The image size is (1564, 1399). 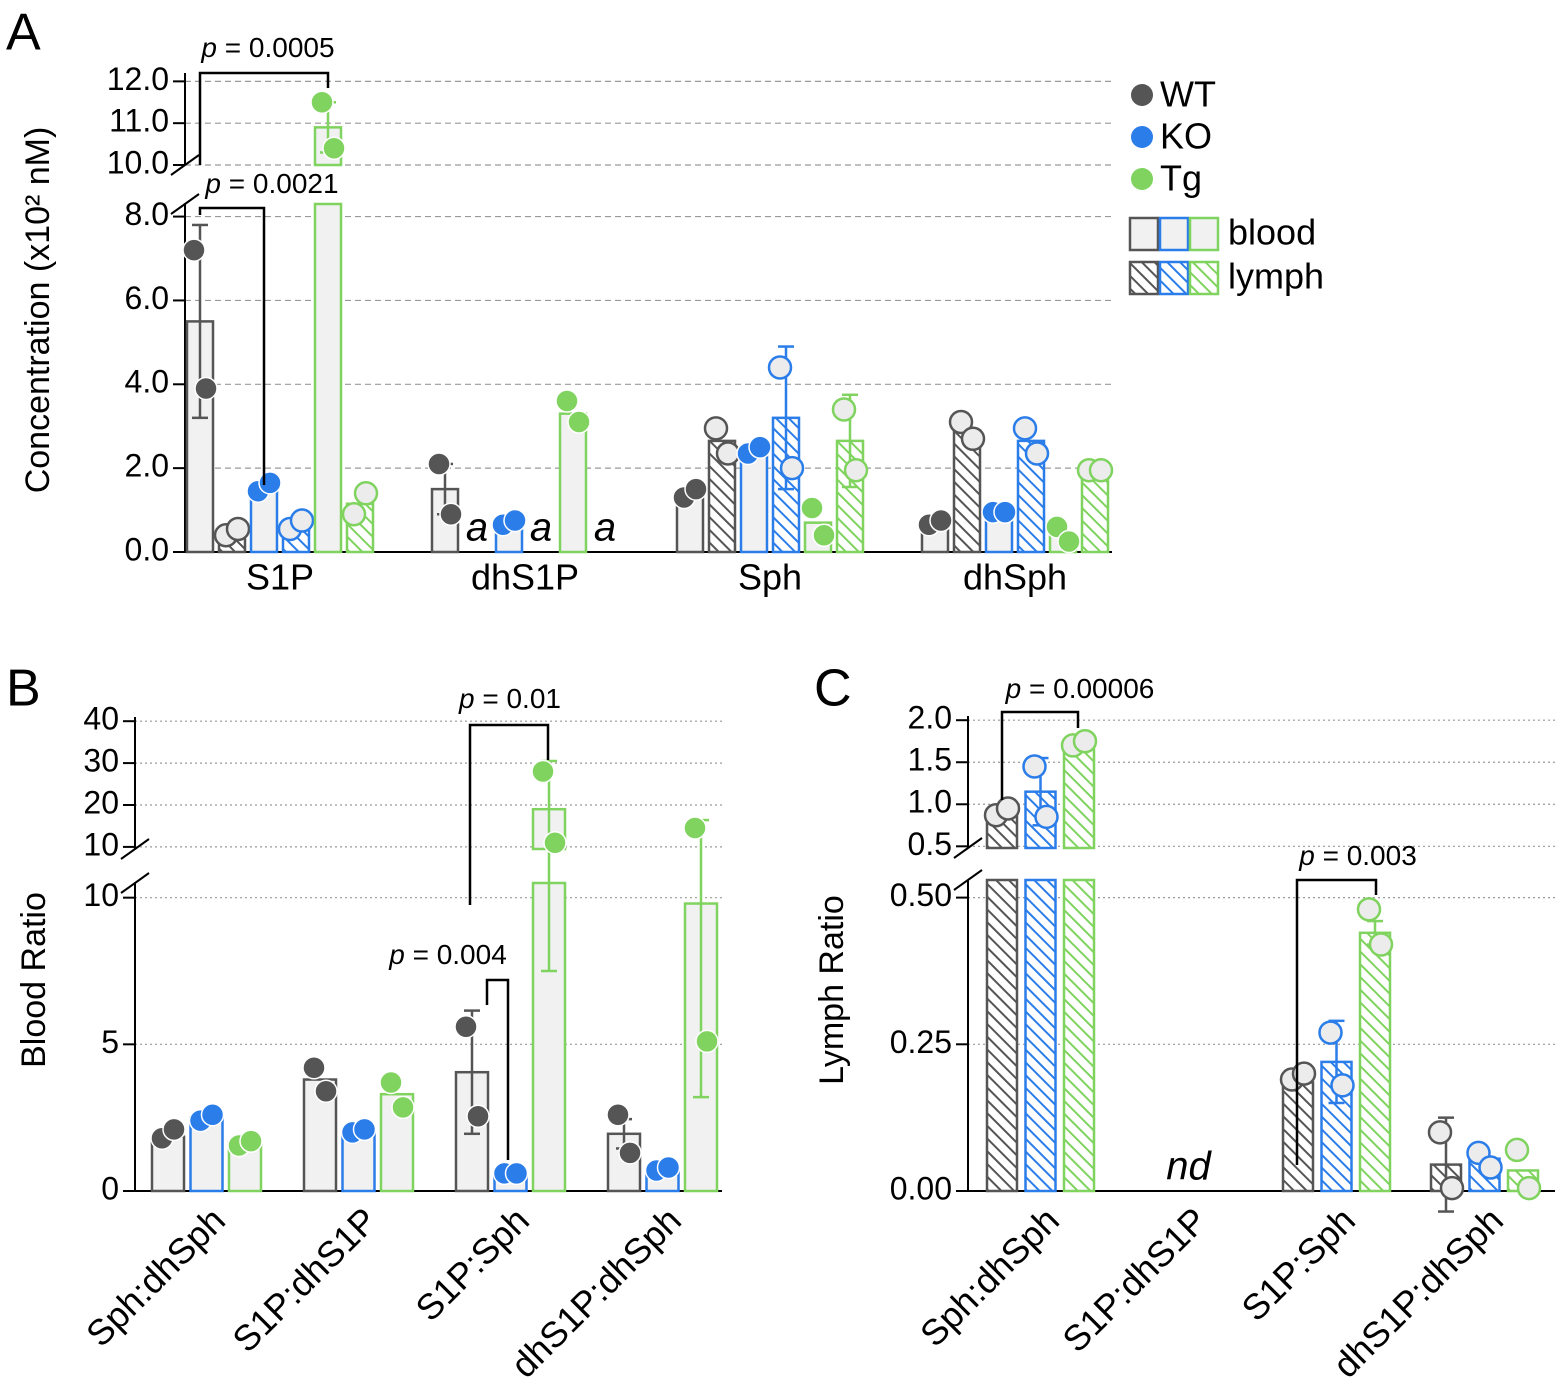 What do you see at coordinates (930, 718) in the screenshot?
I see `y-tick-label: 2.0` at bounding box center [930, 718].